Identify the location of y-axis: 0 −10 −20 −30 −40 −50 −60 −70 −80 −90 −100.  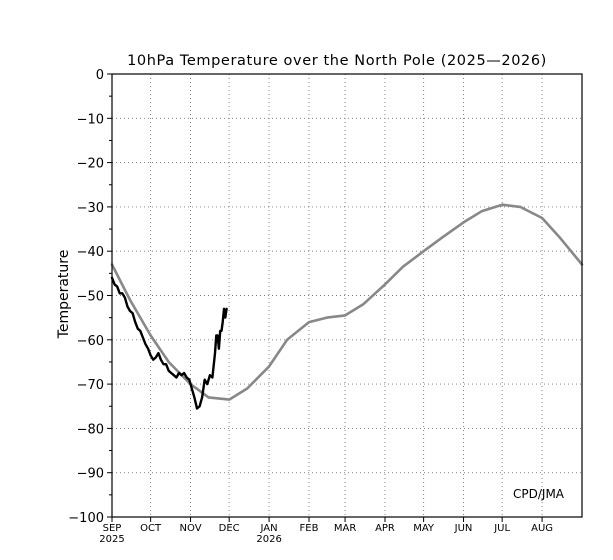
(90, 297).